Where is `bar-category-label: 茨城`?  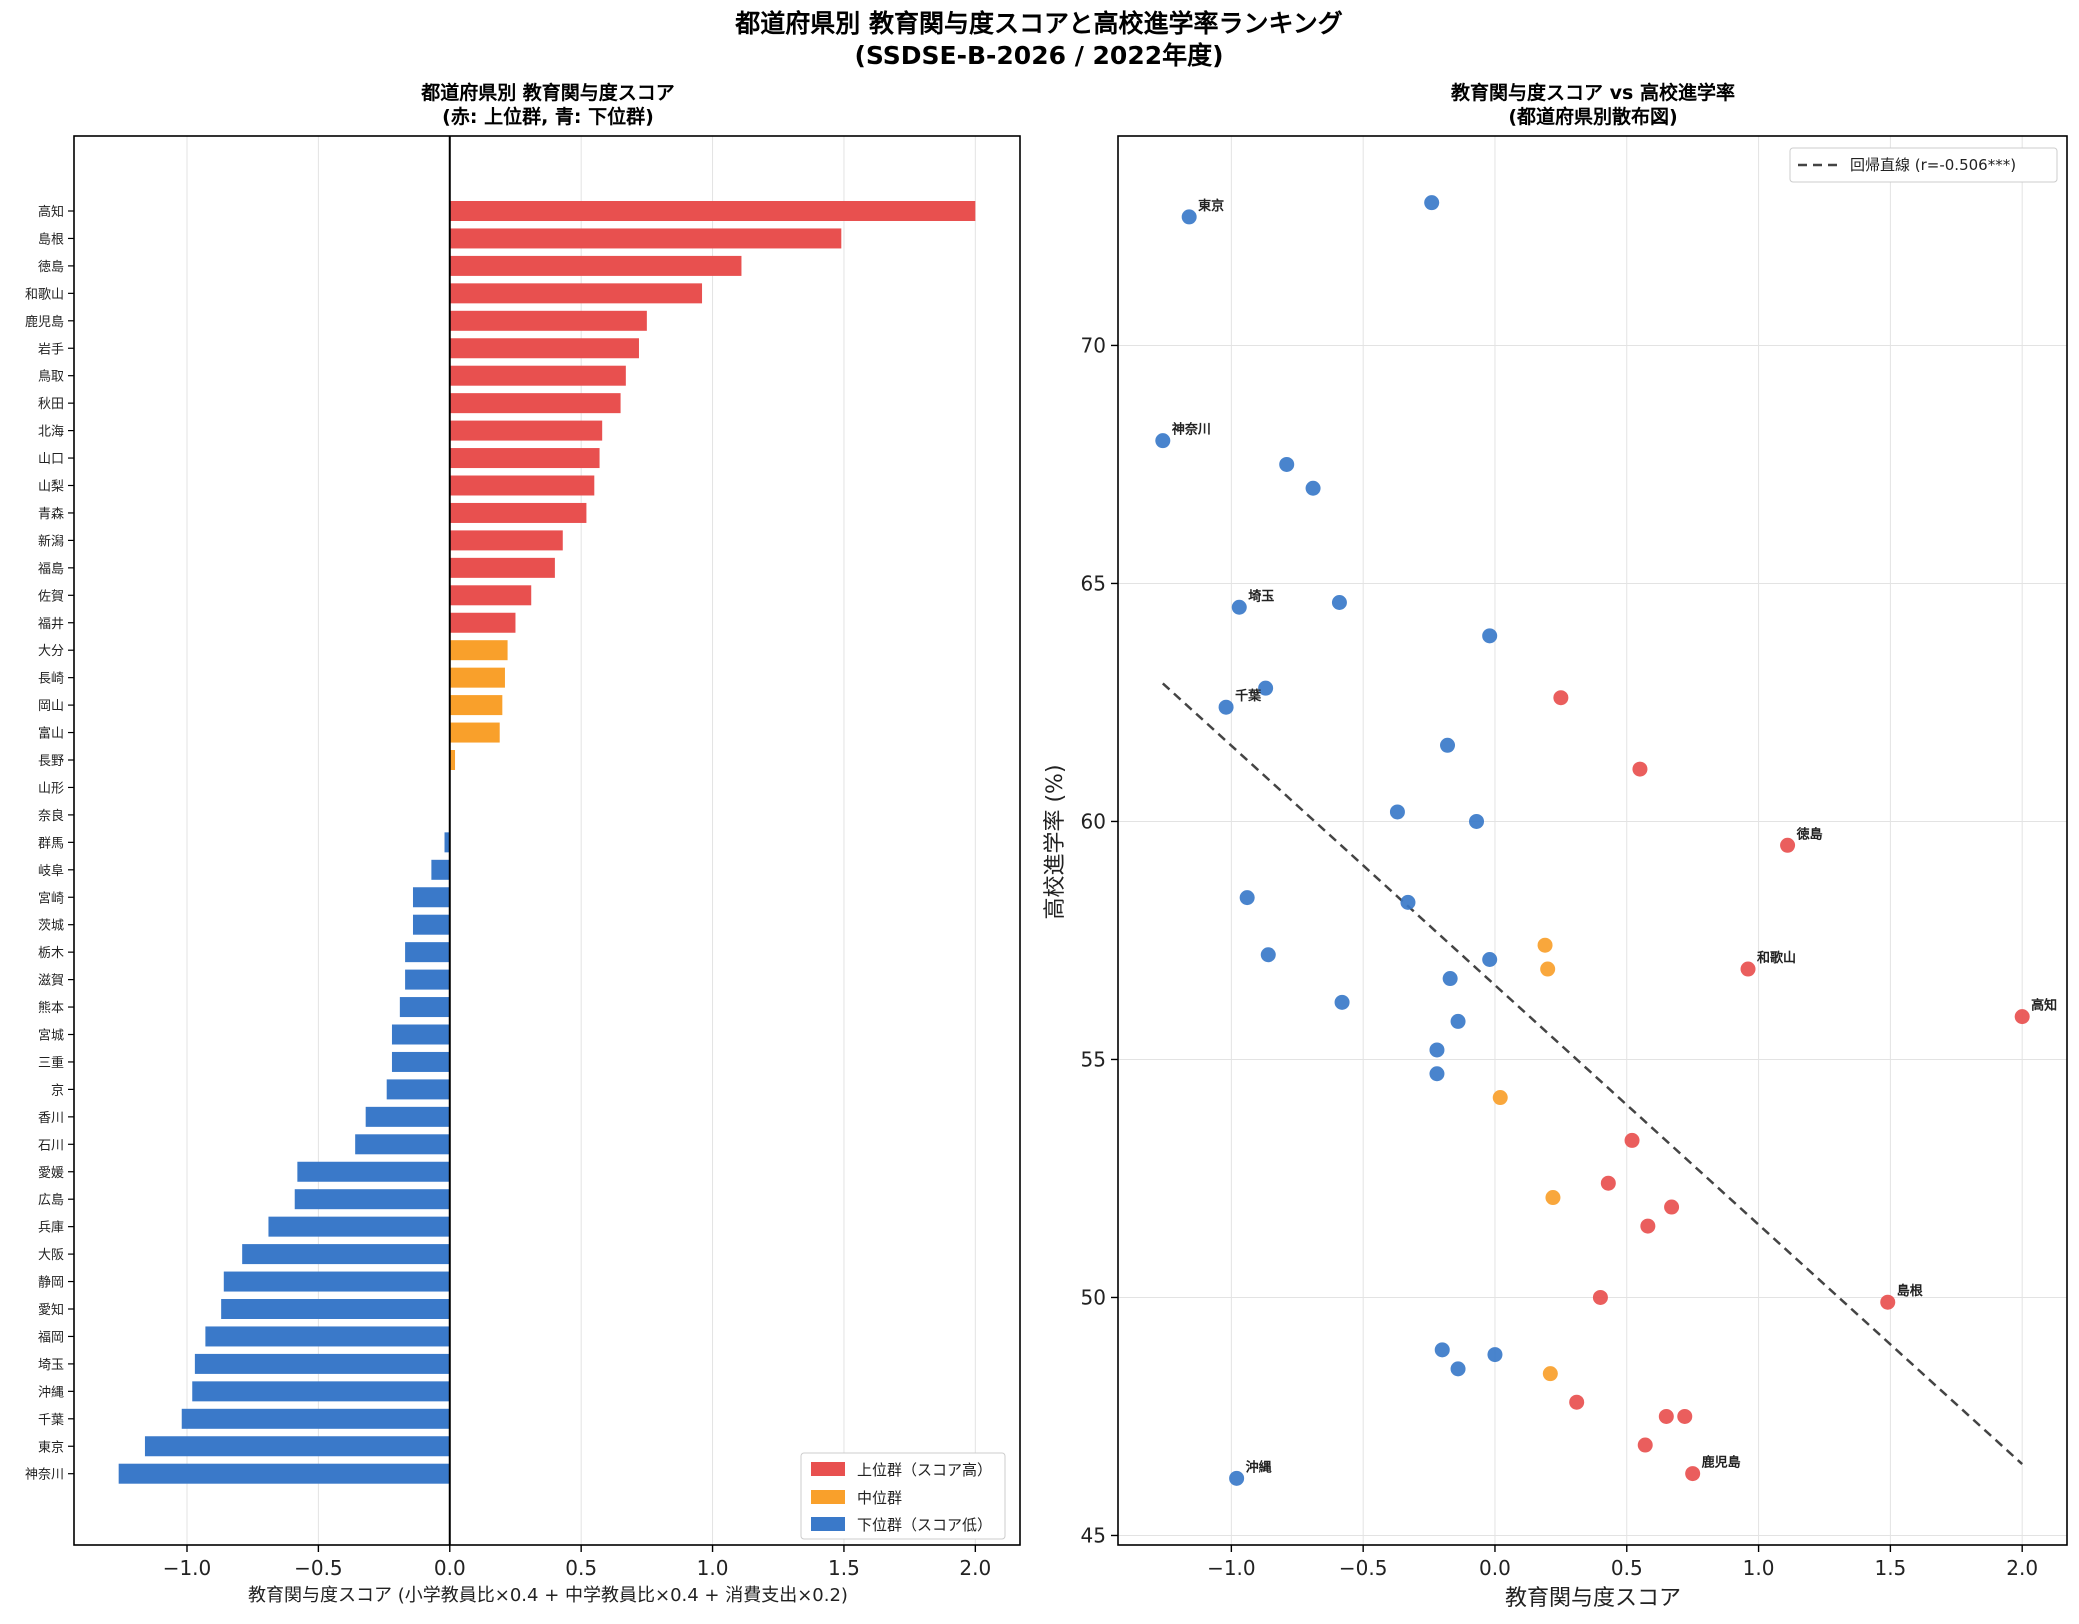
bar-category-label: 茨城 is located at coordinates (51, 926).